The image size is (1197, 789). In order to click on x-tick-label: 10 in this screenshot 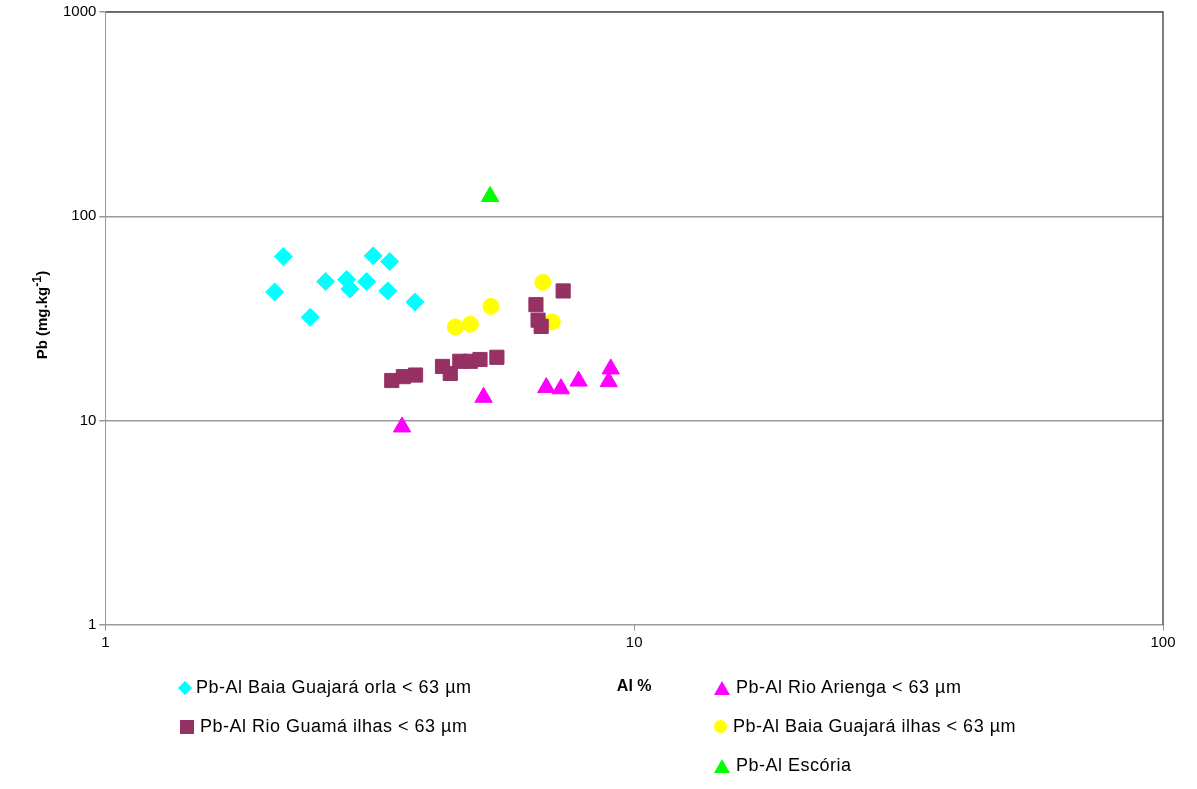, I will do `click(634, 641)`.